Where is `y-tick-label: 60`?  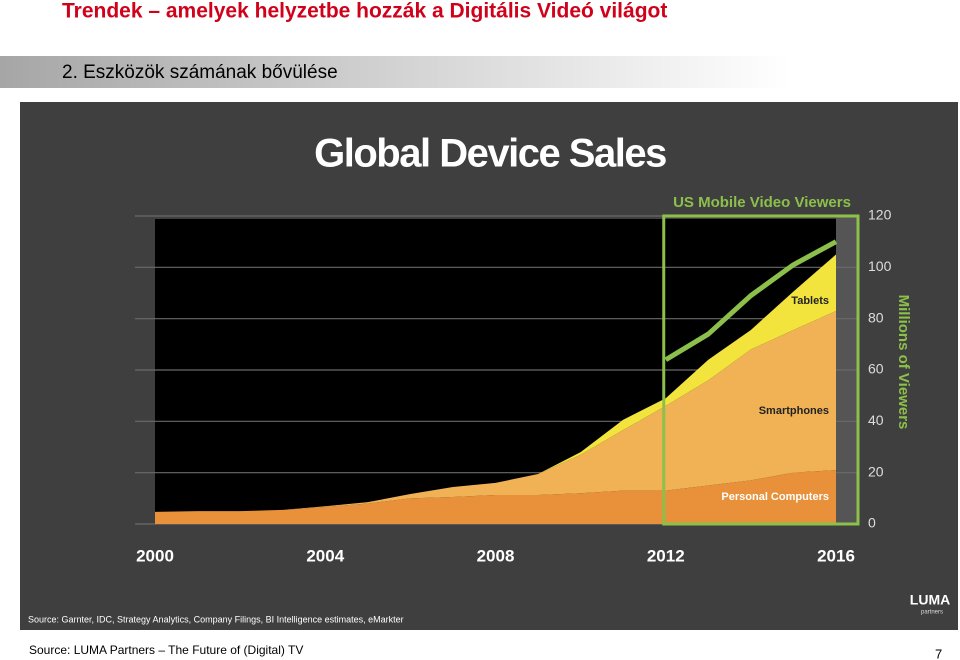
y-tick-label: 60 is located at coordinates (876, 369).